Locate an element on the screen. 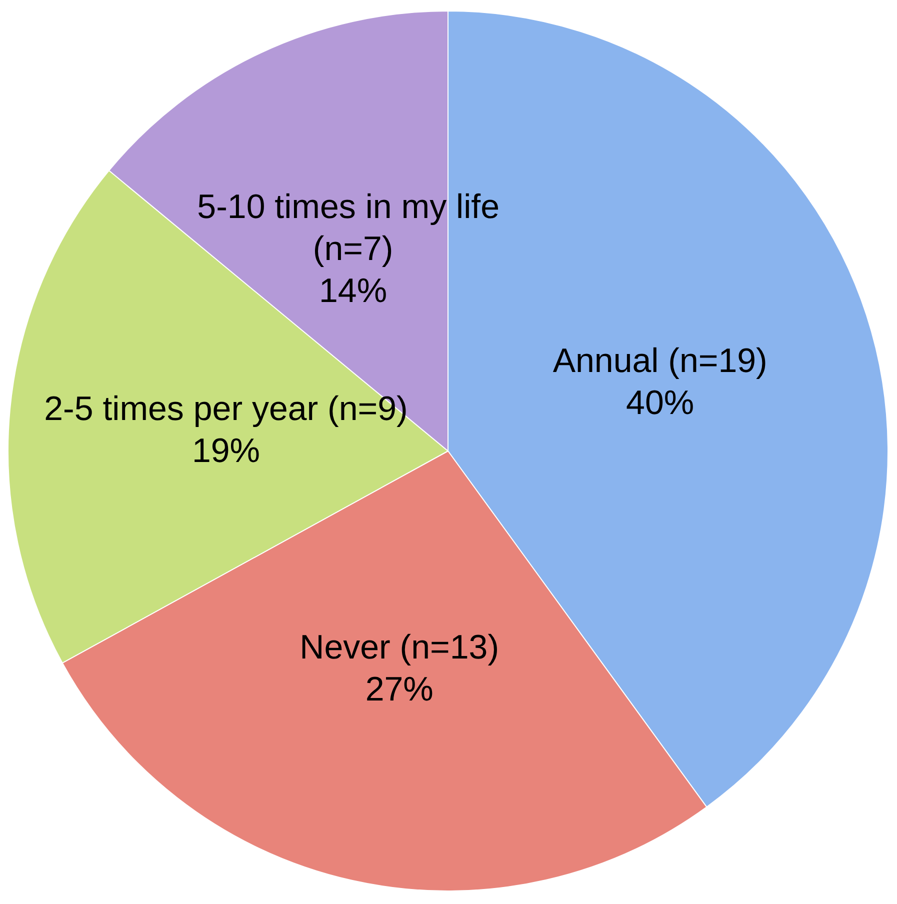  data-label: 14% is located at coordinates (353, 291).